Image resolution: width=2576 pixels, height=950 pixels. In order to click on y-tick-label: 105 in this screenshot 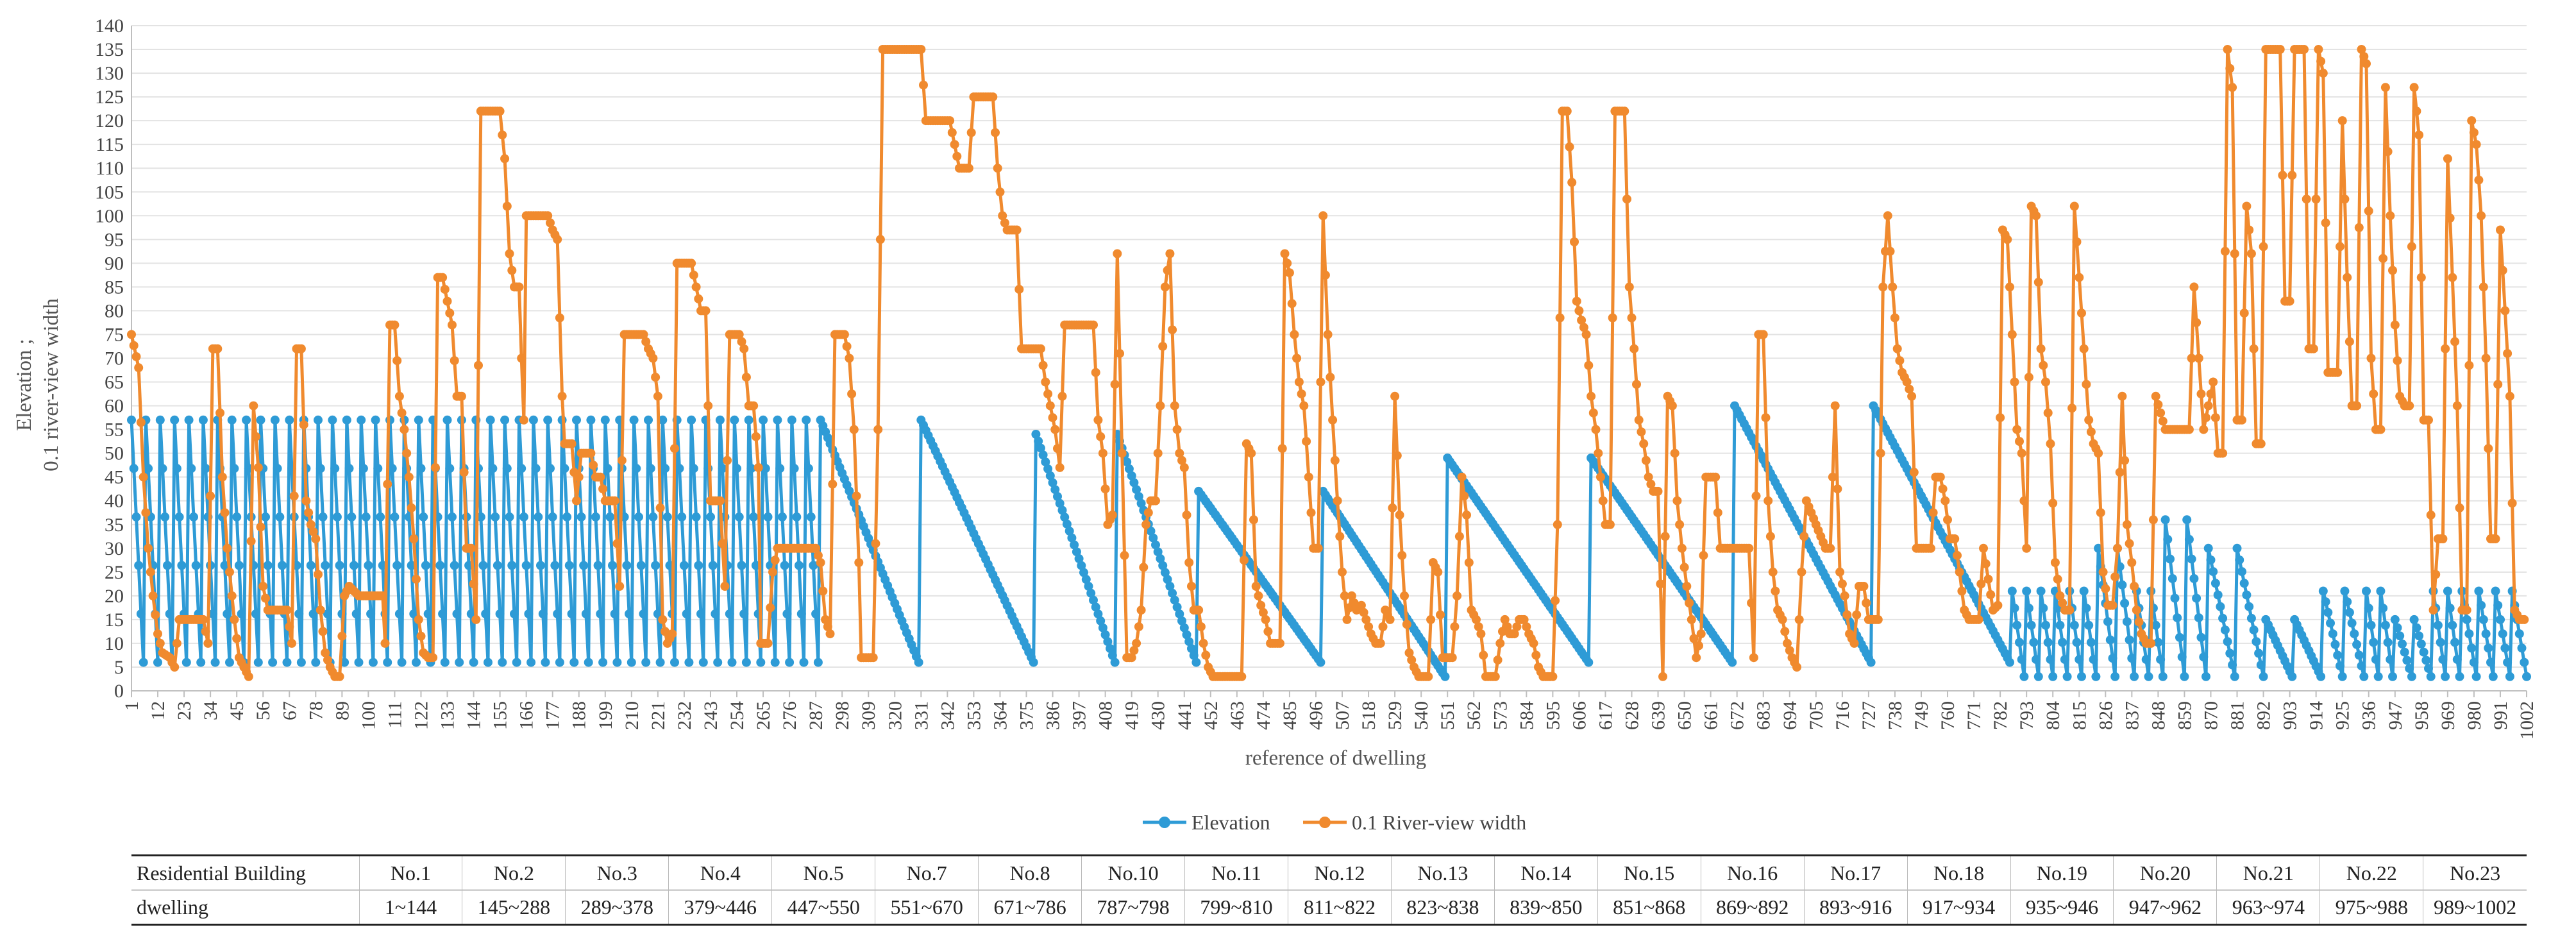, I will do `click(109, 192)`.